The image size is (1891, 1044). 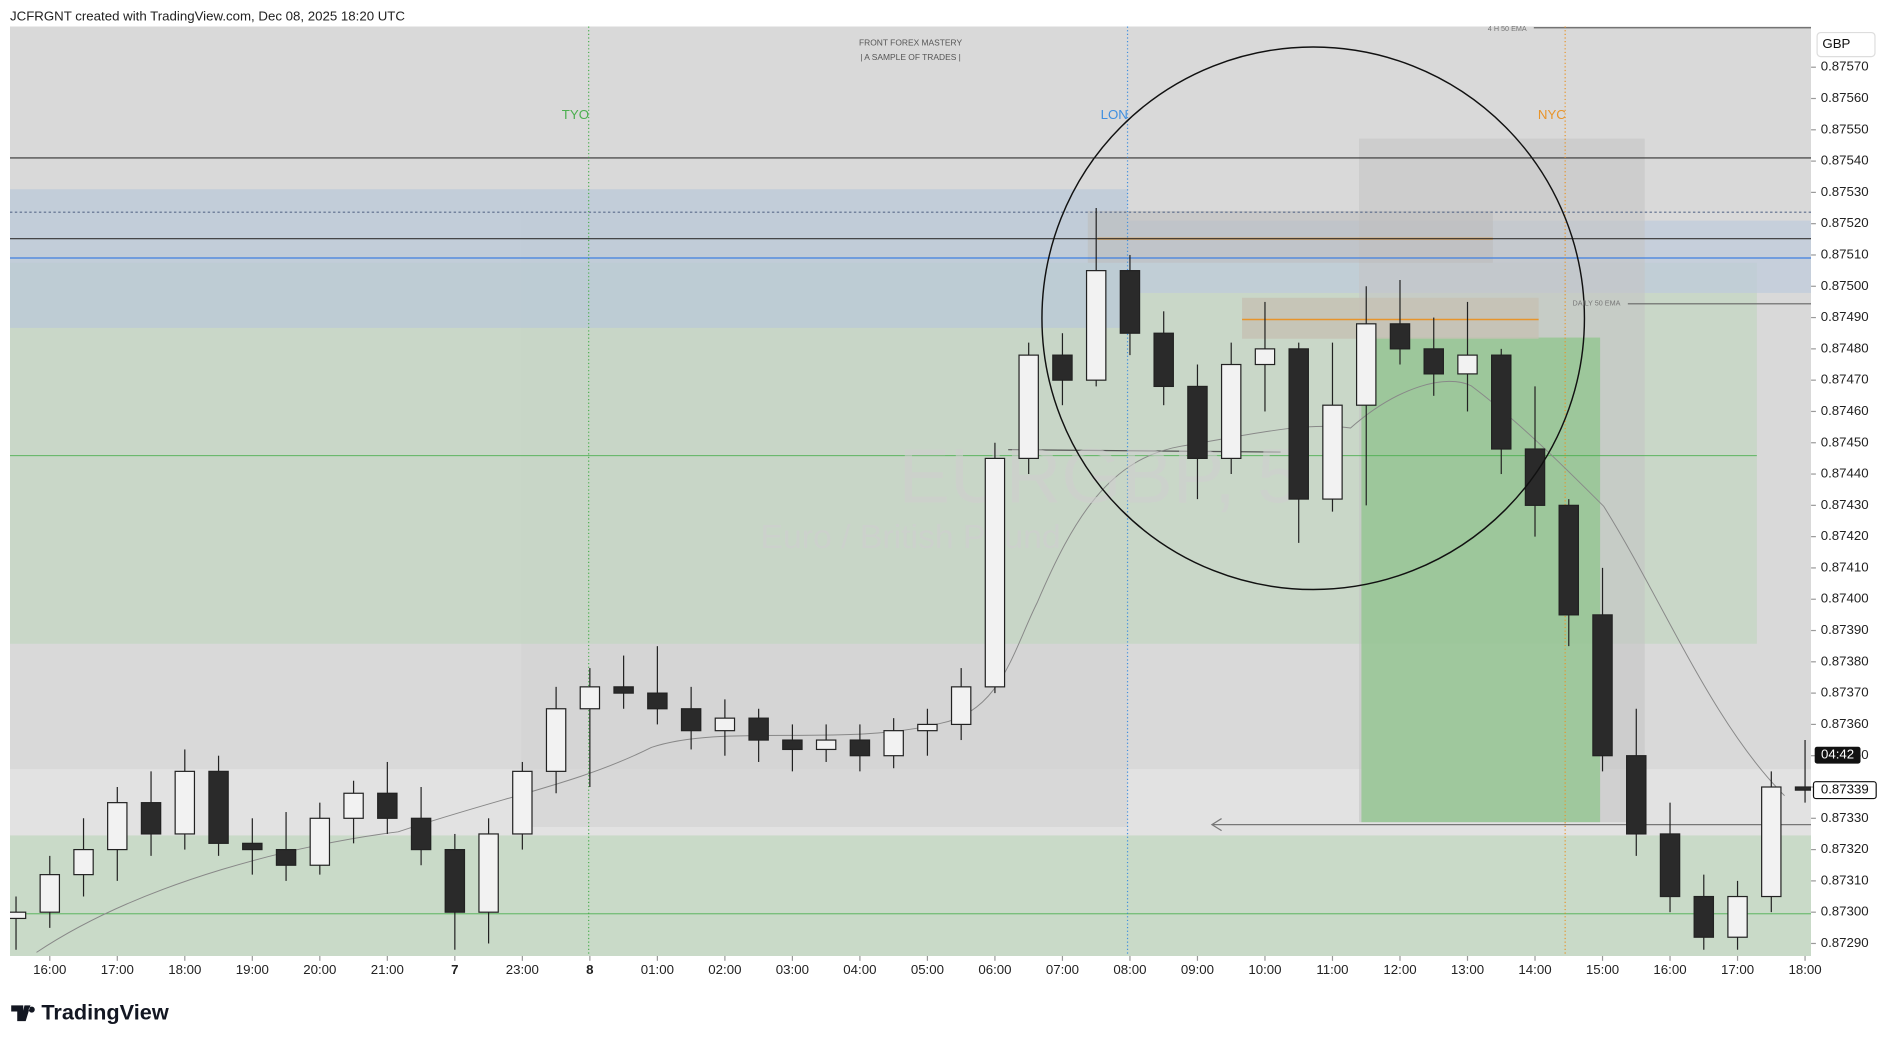 What do you see at coordinates (1290, 236) in the screenshot?
I see `zone` at bounding box center [1290, 236].